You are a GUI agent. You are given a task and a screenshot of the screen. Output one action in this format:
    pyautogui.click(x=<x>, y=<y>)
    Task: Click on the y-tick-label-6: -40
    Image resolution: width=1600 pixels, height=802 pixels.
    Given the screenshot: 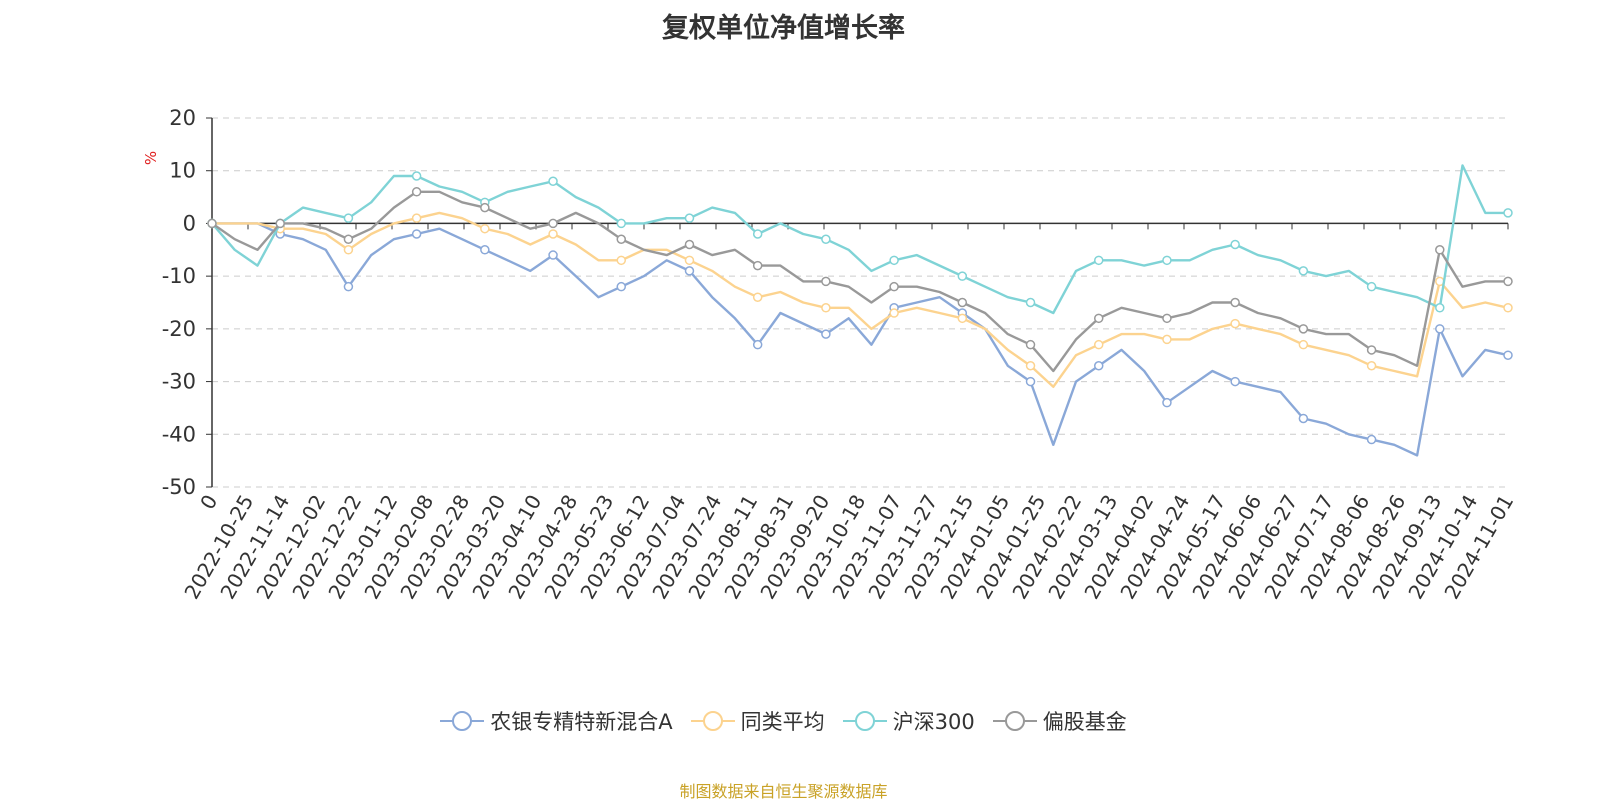 What is the action you would take?
    pyautogui.click(x=179, y=434)
    